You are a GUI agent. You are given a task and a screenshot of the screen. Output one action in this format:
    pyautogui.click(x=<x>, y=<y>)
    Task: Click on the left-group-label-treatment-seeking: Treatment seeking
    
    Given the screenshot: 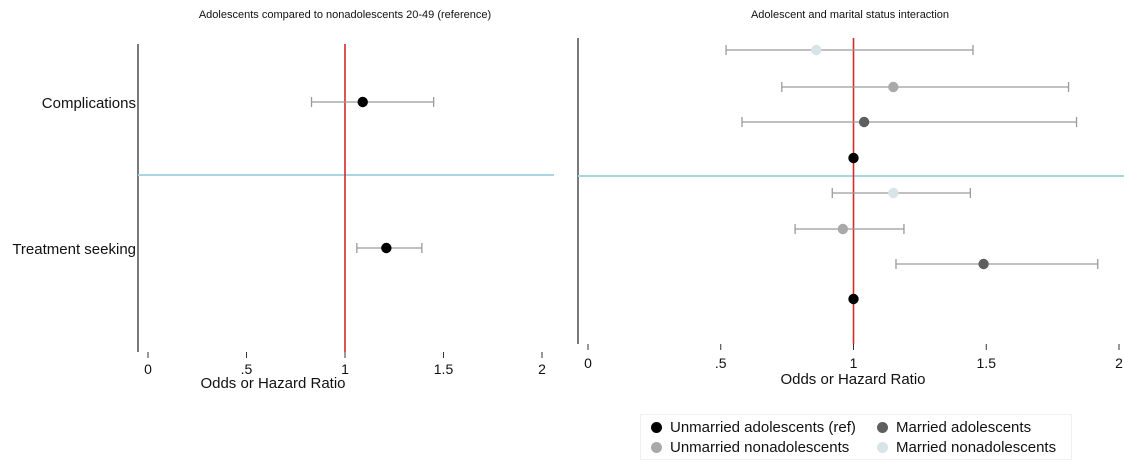 What is the action you would take?
    pyautogui.click(x=74, y=249)
    